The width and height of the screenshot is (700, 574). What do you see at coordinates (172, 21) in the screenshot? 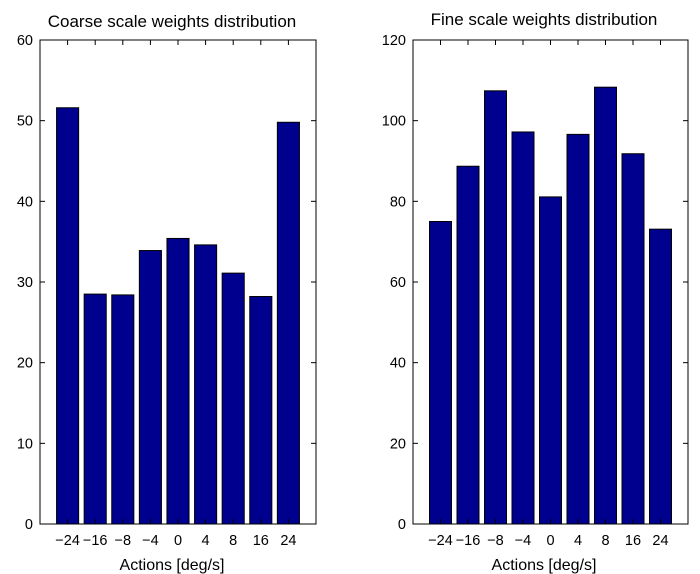
I see `chart-title: Coarse scale weights distribution` at bounding box center [172, 21].